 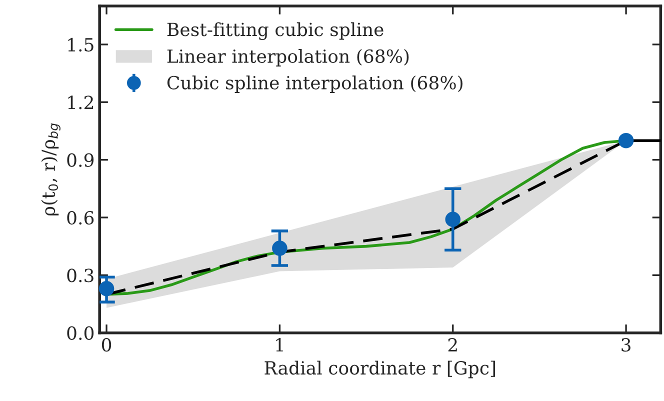 I want to click on legend-label: Linear interpolation (68%), so click(x=288, y=57).